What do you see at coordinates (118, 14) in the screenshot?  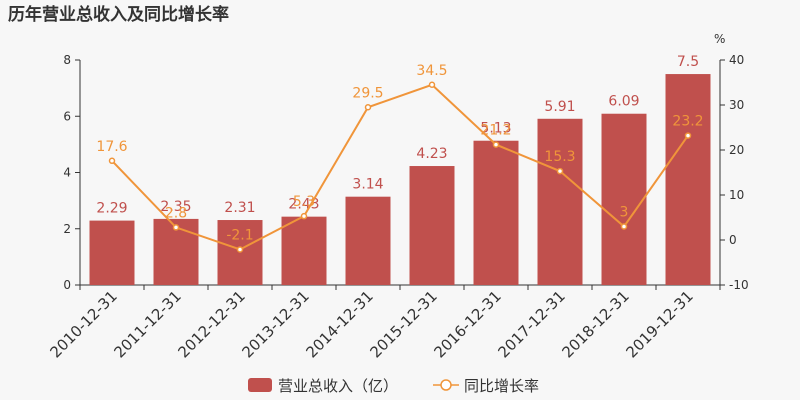 I see `chart-title: 历年营业总收入及同比增长率` at bounding box center [118, 14].